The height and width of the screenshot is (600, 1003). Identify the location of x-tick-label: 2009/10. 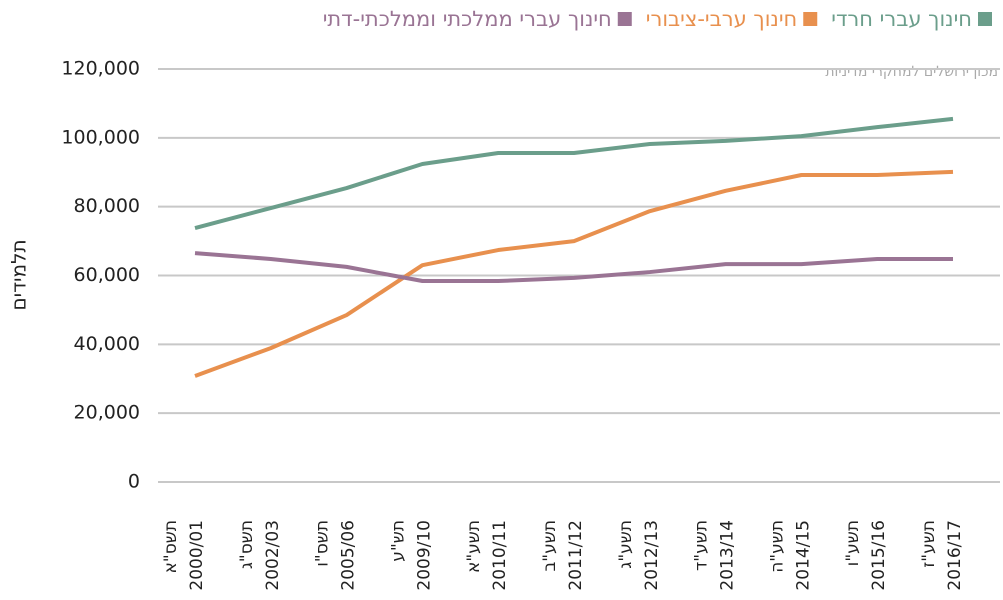
(424, 555).